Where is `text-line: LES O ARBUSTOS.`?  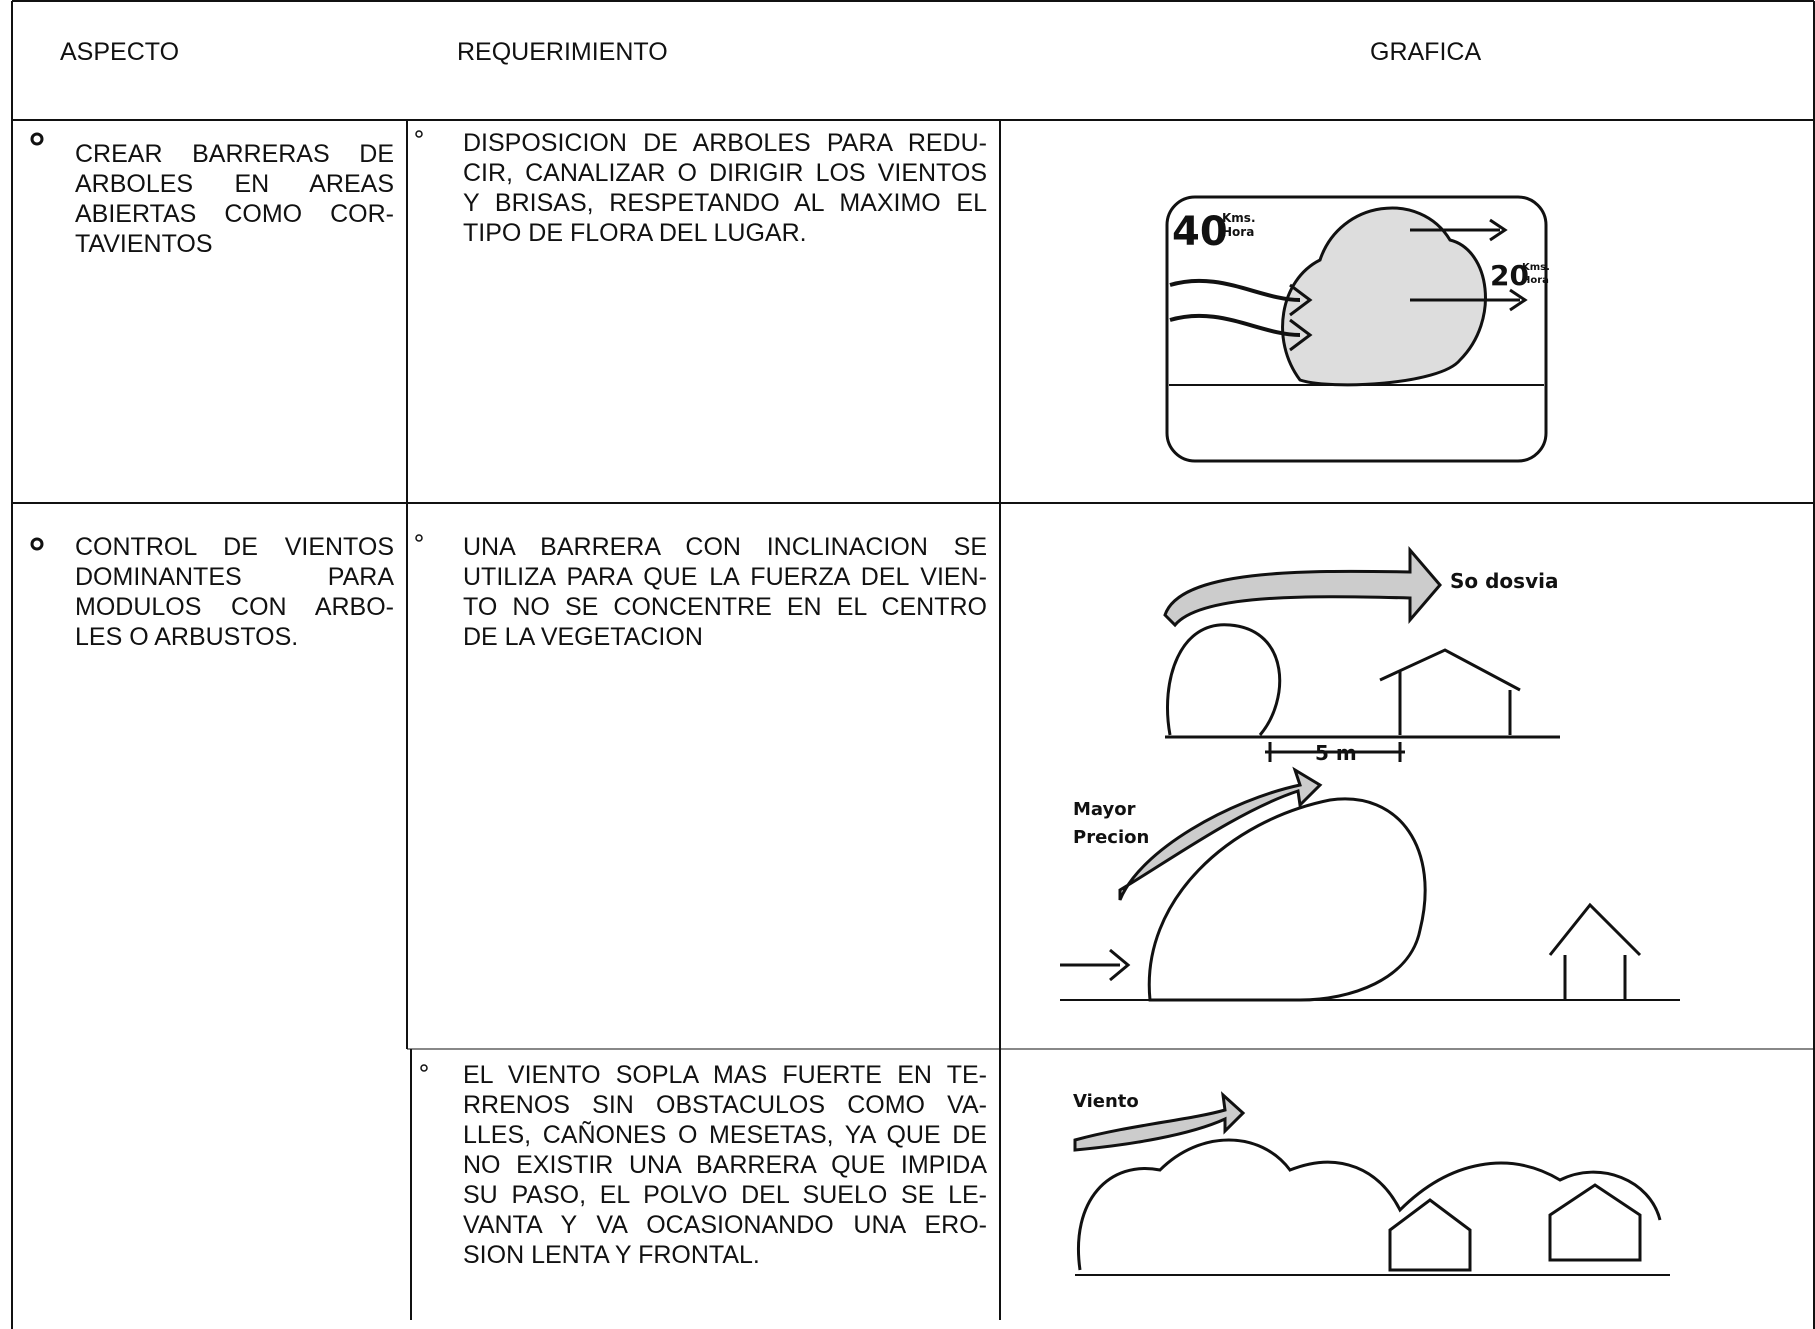 text-line: LES O ARBUSTOS. is located at coordinates (187, 637).